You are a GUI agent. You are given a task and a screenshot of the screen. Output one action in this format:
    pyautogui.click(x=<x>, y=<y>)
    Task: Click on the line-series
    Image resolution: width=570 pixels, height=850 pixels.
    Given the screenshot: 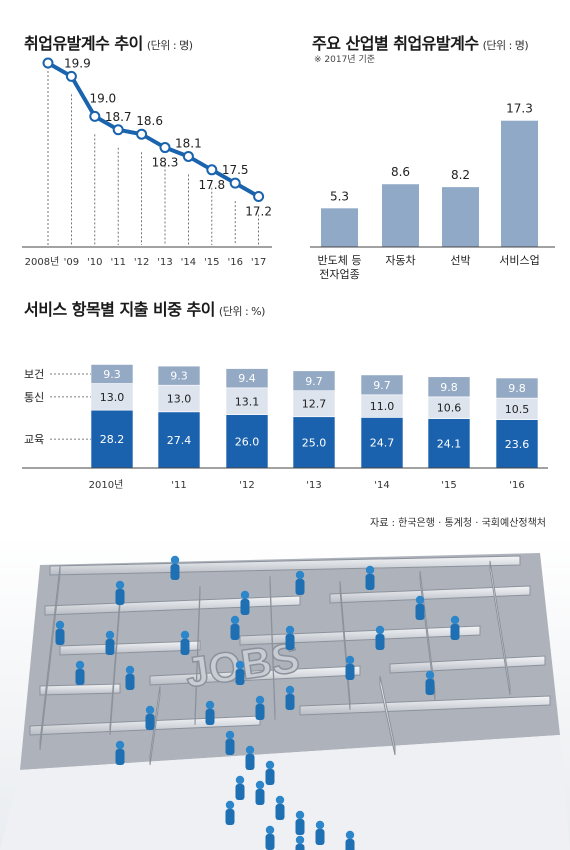 What is the action you would take?
    pyautogui.click(x=153, y=130)
    